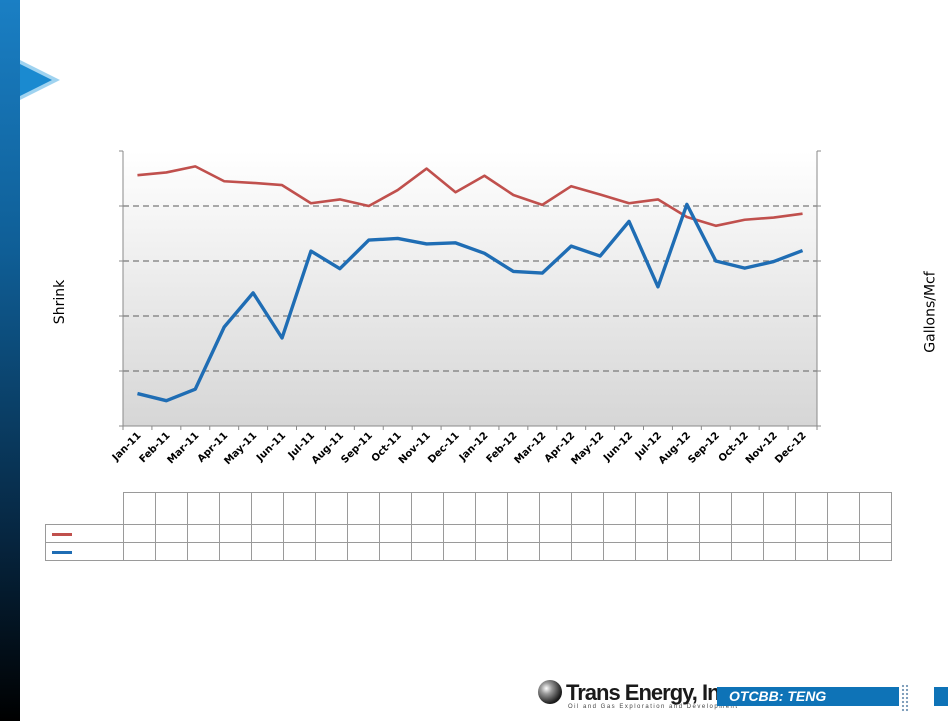 This screenshot has width=948, height=721. What do you see at coordinates (905, 698) in the screenshot?
I see `dot-pattern` at bounding box center [905, 698].